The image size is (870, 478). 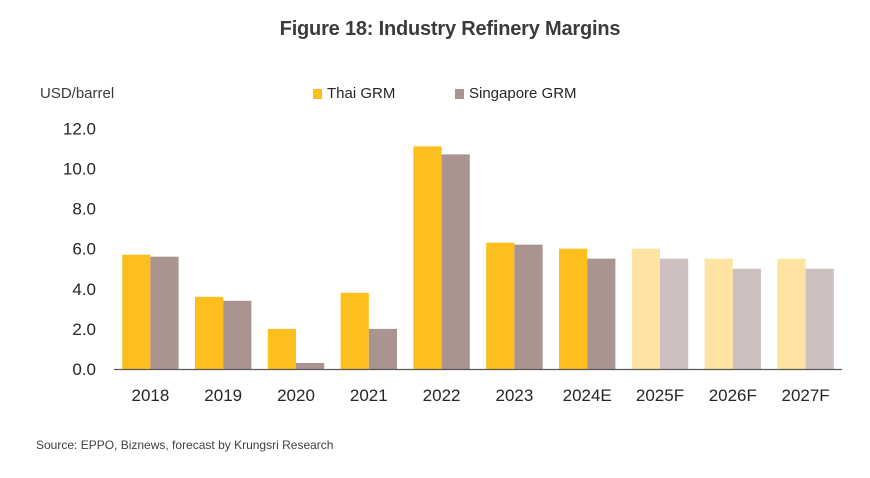 I want to click on legend-swatch-thai-grm, so click(x=317, y=93).